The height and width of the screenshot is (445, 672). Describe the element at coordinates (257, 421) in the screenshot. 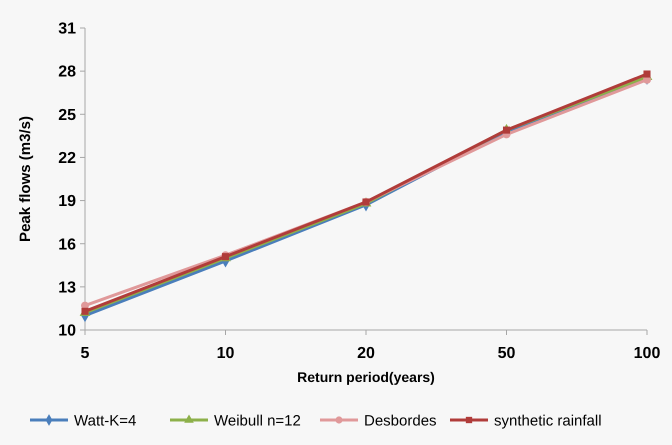

I see `legend-label: Weibull n=12` at that location.